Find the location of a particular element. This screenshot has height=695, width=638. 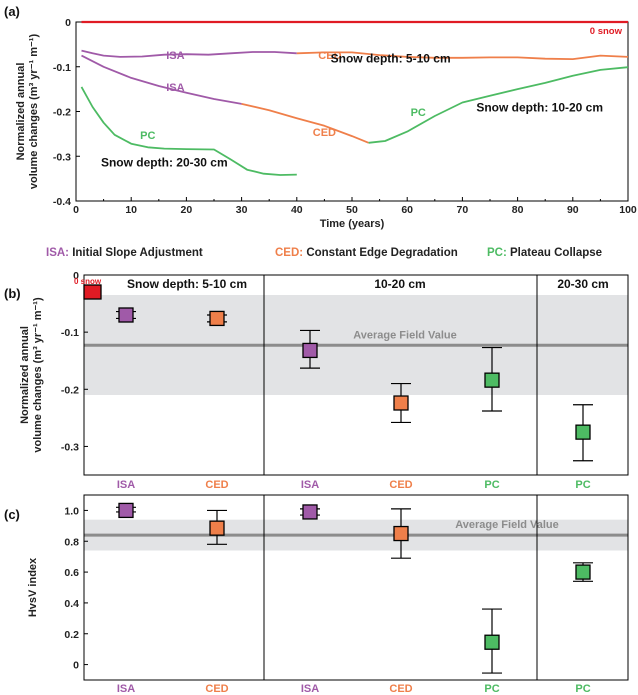

panel-label: (c) is located at coordinates (12, 514).